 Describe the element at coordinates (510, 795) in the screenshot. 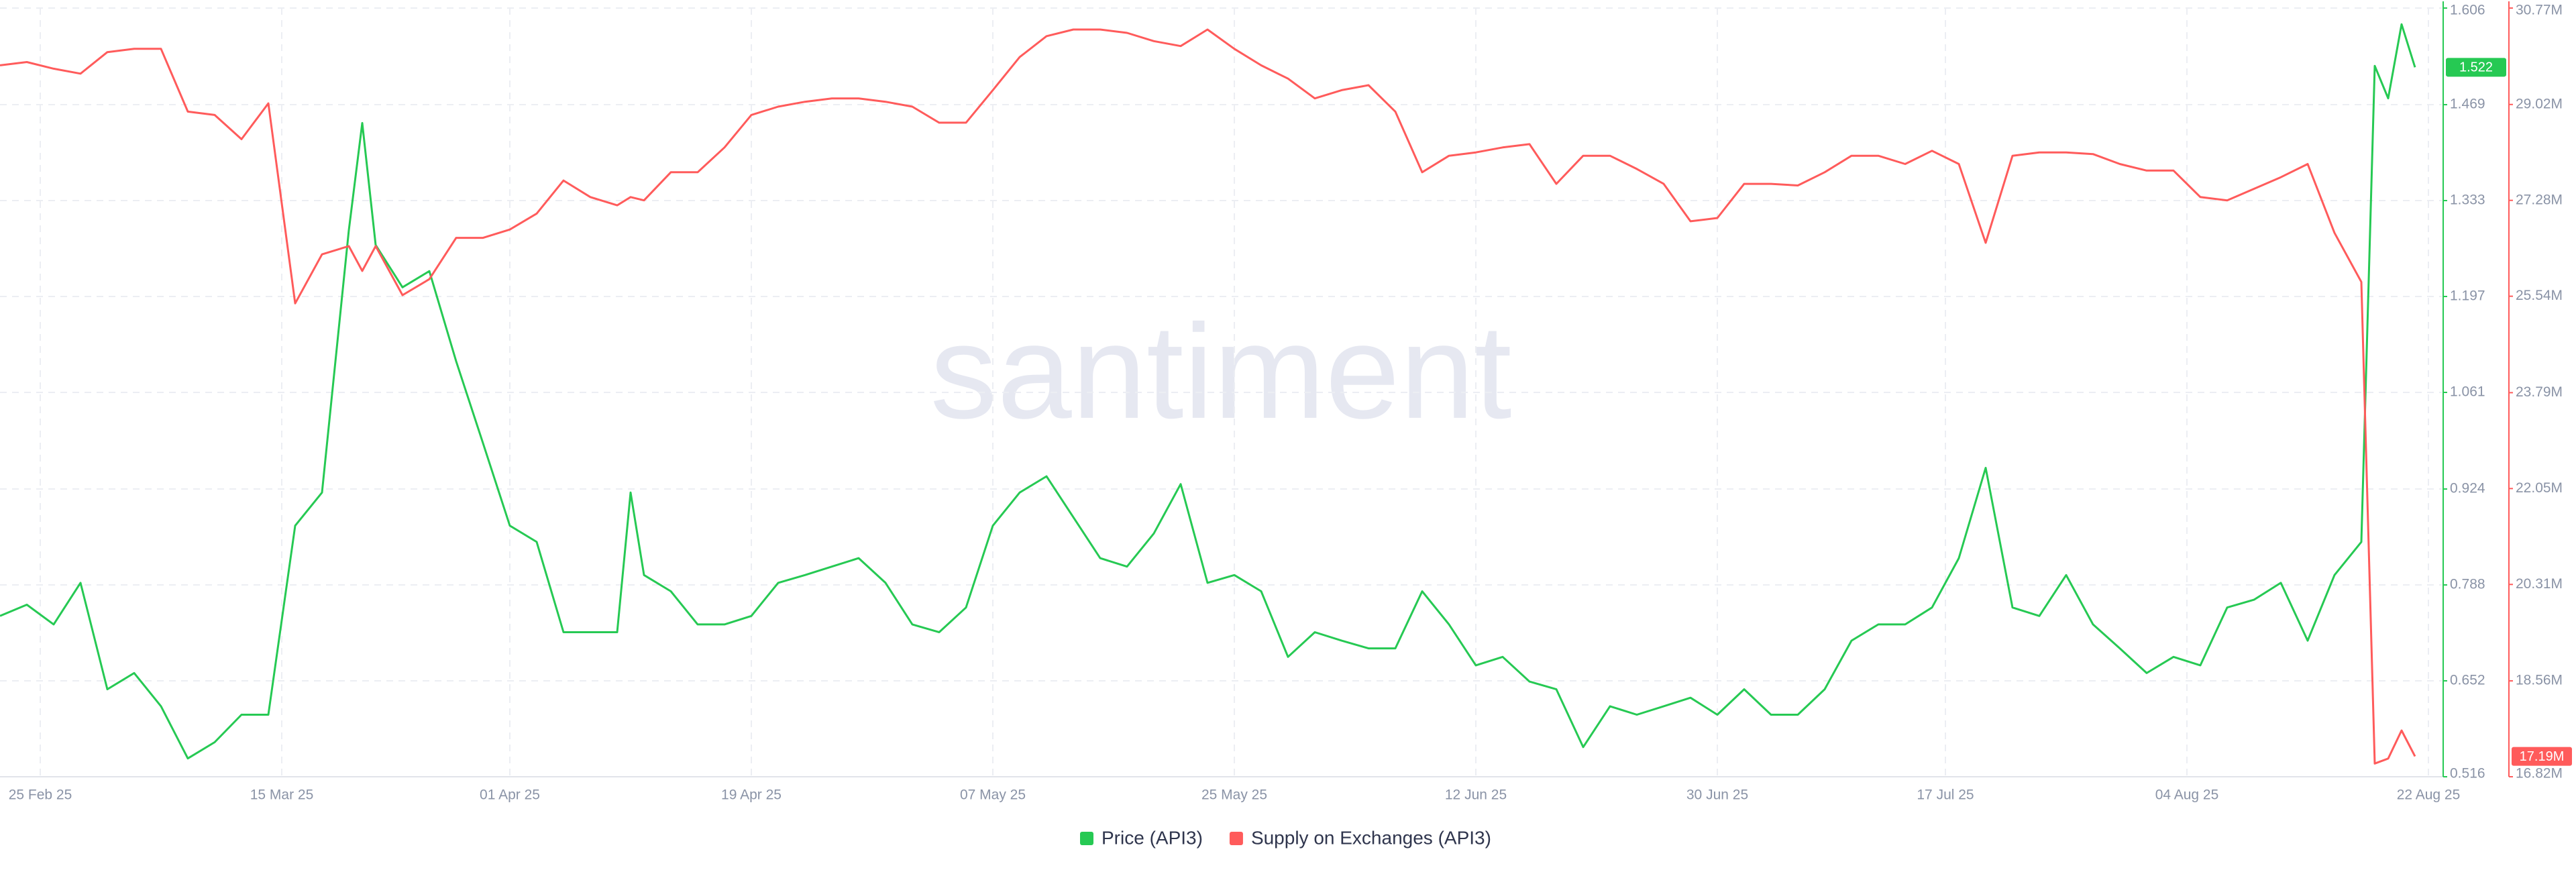

I see `x-tick-label: 01 Apr 25` at that location.